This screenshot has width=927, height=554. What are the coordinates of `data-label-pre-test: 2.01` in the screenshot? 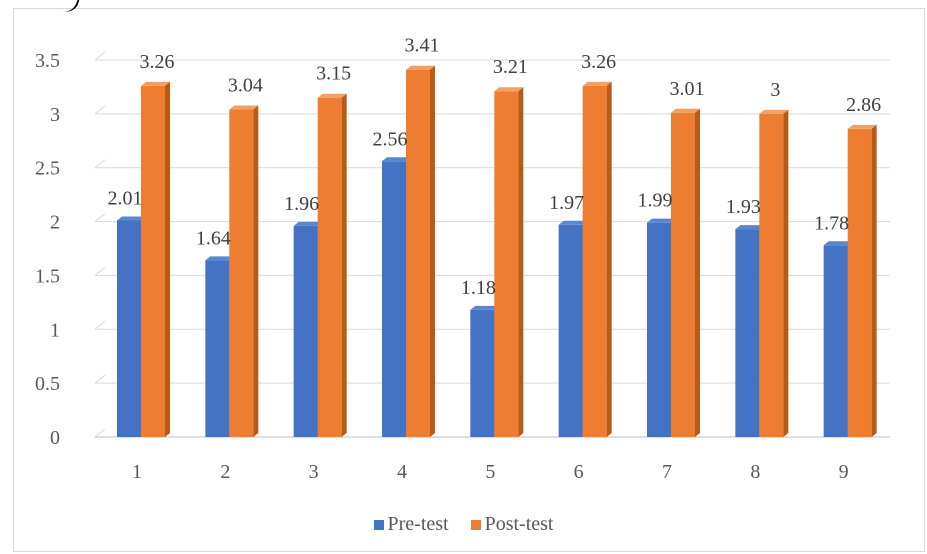 It's located at (125, 198).